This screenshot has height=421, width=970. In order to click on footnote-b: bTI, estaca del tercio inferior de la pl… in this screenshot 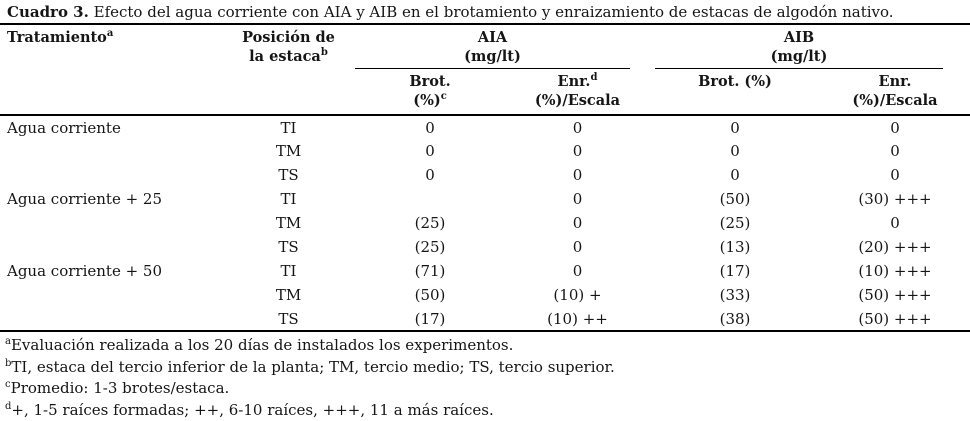, I will do `click(487, 368)`.